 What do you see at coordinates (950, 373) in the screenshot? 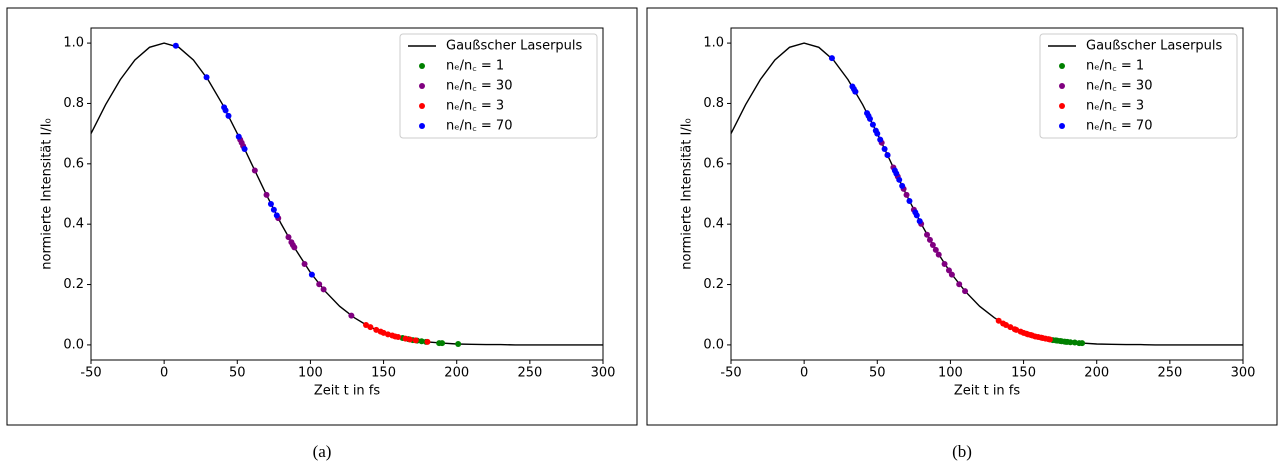
I see `x-tick-label: 100` at bounding box center [950, 373].